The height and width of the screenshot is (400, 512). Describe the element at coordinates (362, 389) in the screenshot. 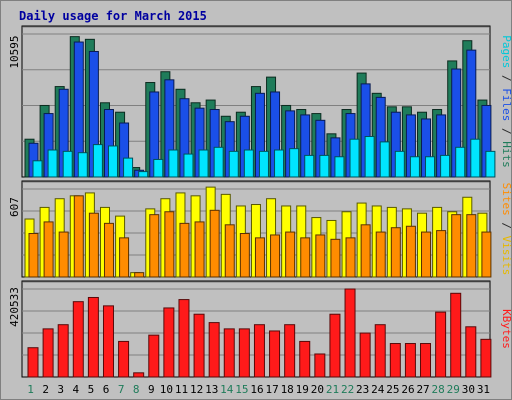

I see `x-tick-label-day-23: 23` at that location.